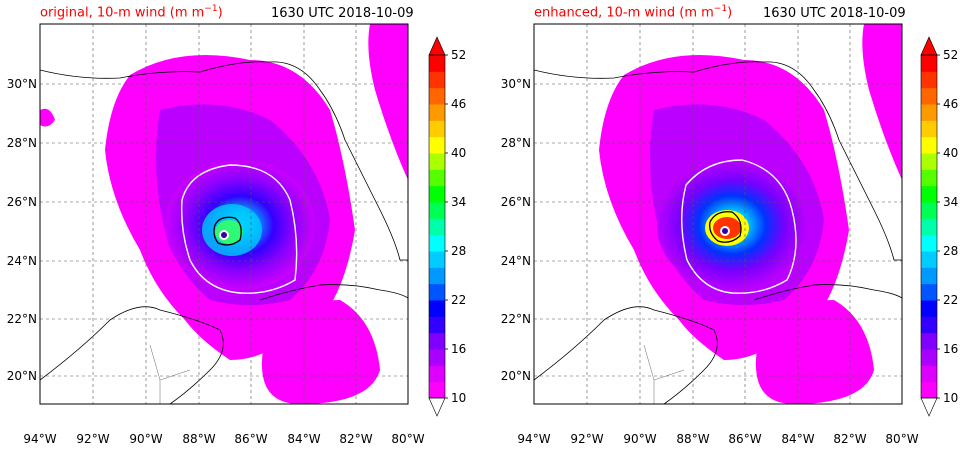 The width and height of the screenshot is (964, 453). What do you see at coordinates (131, 12) in the screenshot?
I see `panel-title-original: original, 10-m wind (m m−1)` at bounding box center [131, 12].